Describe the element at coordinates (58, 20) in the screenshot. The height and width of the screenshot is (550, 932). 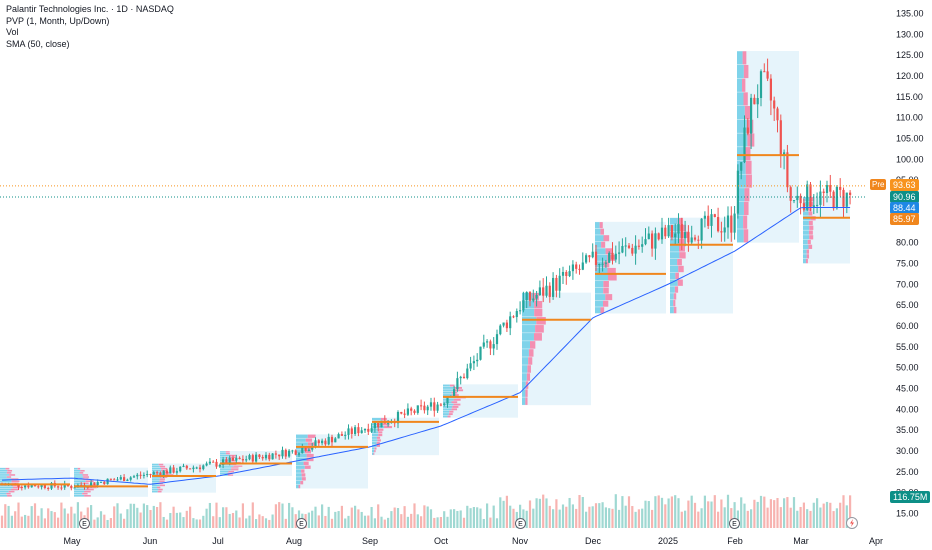
I see `pvp-indicator-label: PVP (1, Month, Up/Down)` at that location.